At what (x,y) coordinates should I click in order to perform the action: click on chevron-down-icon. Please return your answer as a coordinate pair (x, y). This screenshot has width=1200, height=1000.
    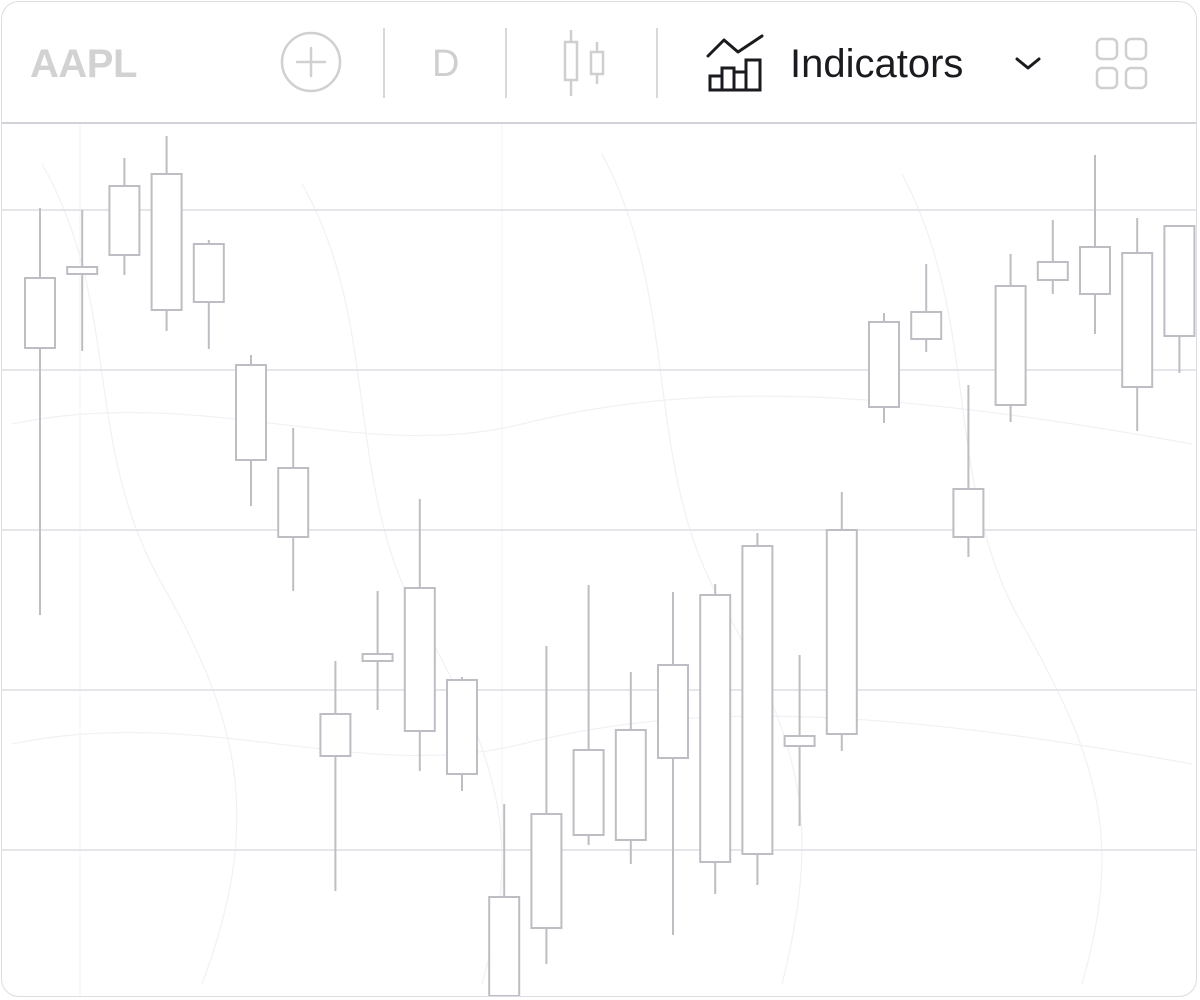
    Looking at the image, I should click on (1028, 64).